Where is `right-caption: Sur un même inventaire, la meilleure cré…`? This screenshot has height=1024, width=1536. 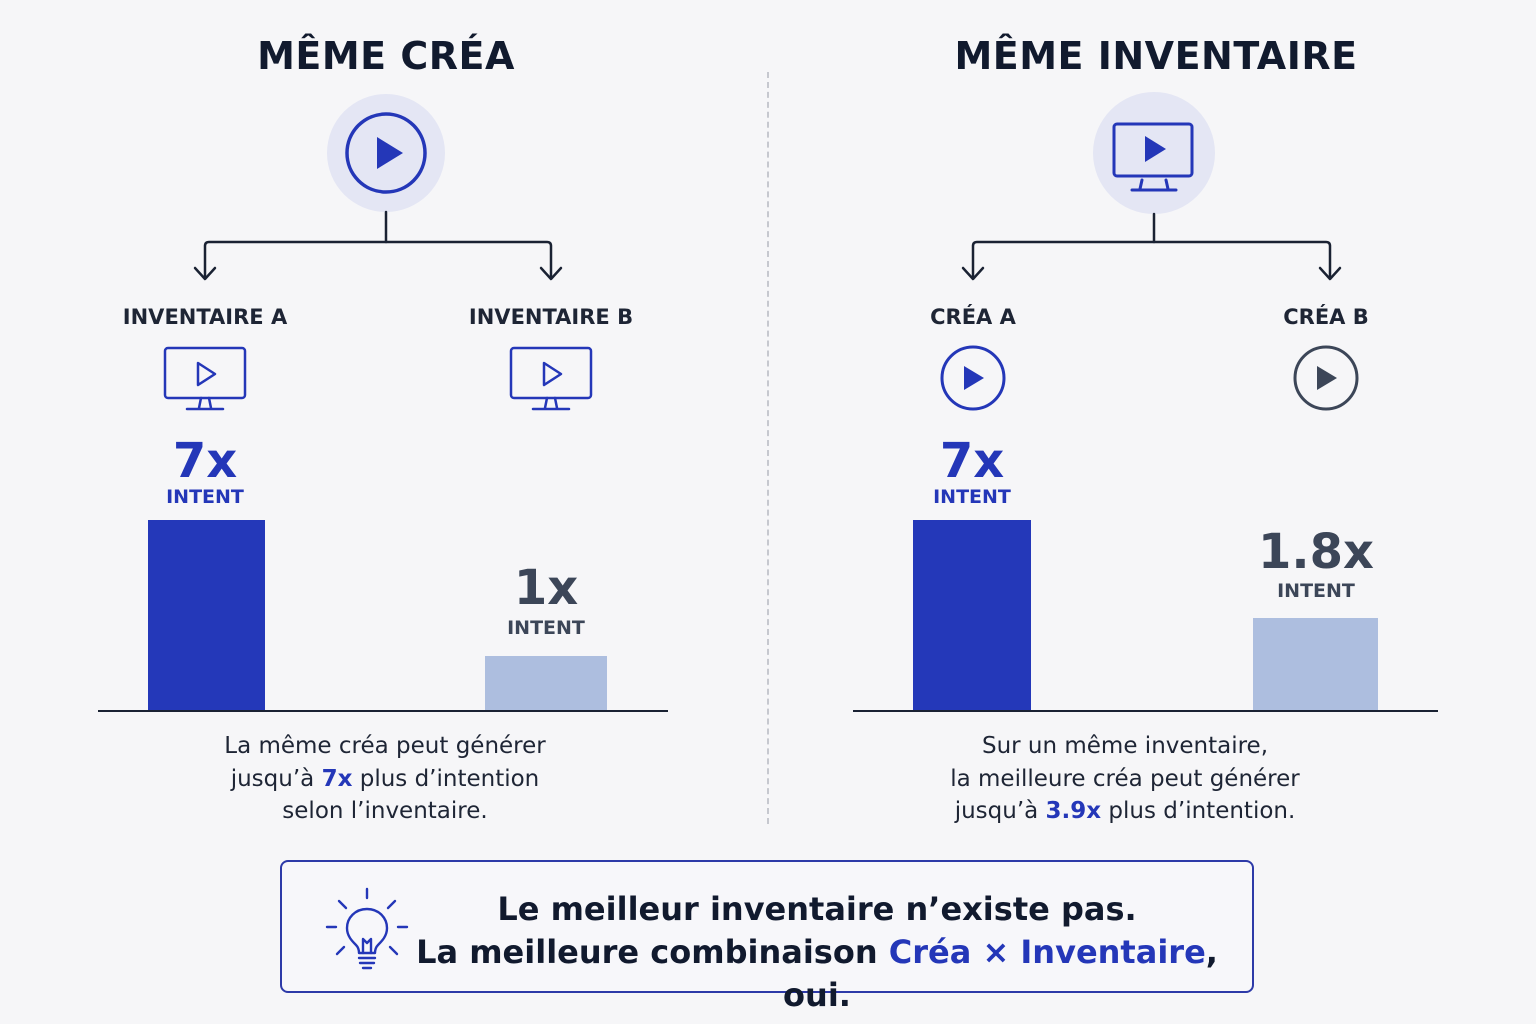 right-caption: Sur un même inventaire, la meilleure cré… is located at coordinates (1125, 779).